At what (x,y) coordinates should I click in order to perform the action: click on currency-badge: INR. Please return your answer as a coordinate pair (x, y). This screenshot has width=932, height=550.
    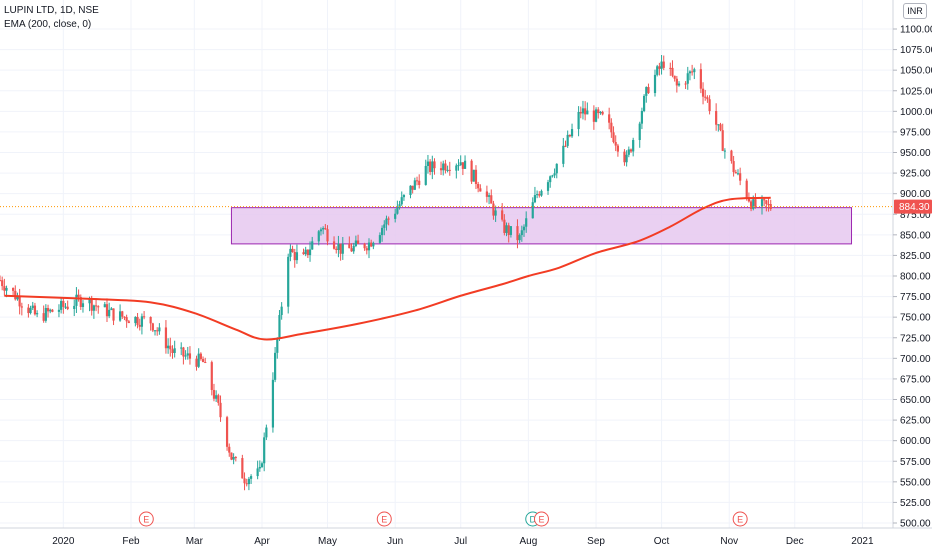
    Looking at the image, I should click on (915, 11).